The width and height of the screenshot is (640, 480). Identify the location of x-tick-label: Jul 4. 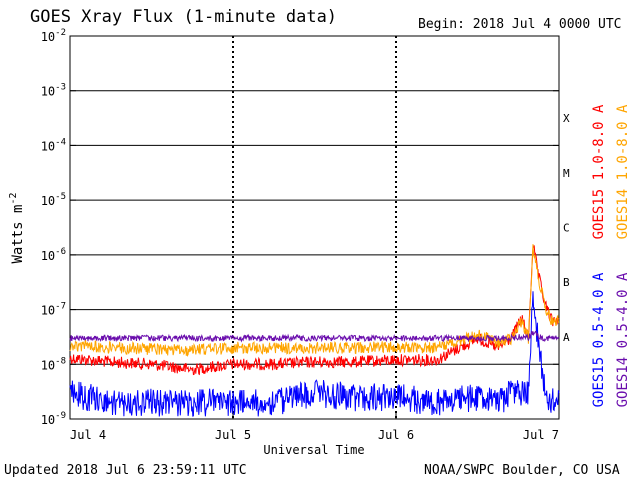
(88, 435).